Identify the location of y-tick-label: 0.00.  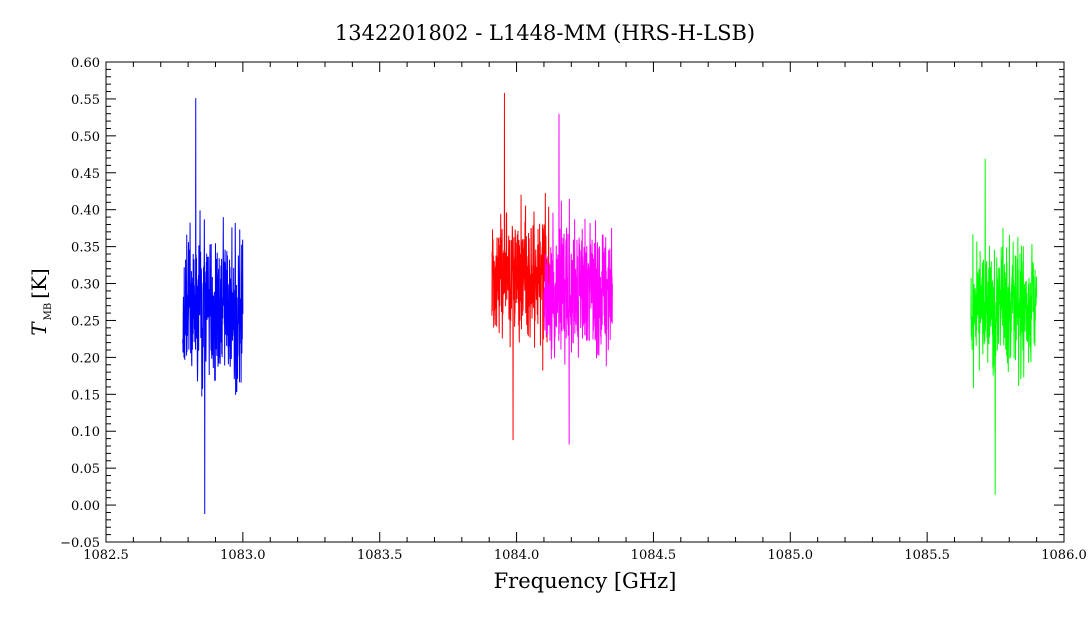
(85, 506).